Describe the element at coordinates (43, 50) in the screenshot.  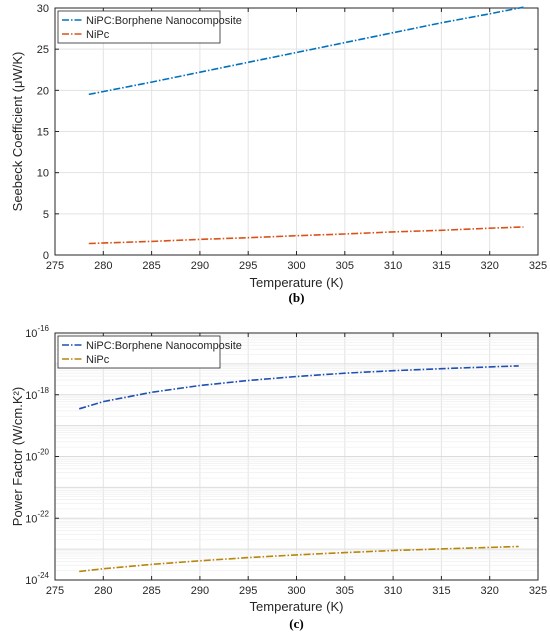
I see `y-tick-label: 25` at that location.